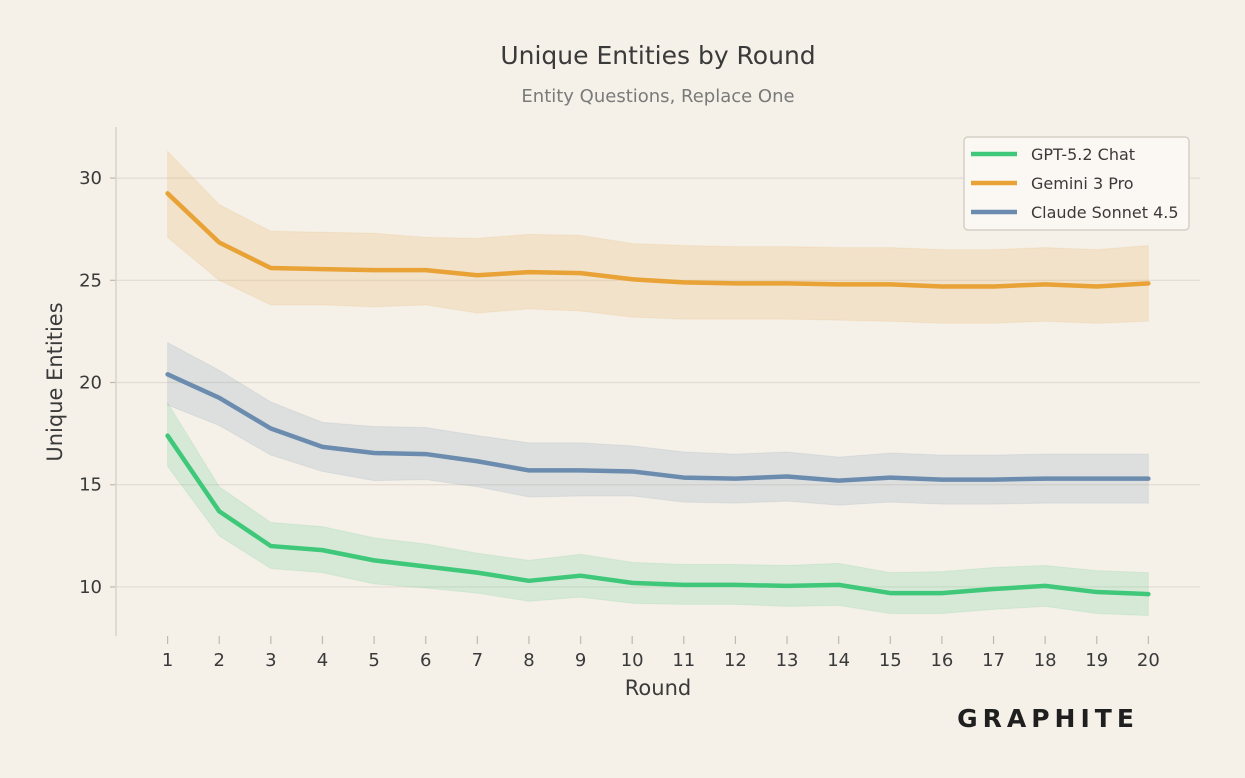  I want to click on x-tick-label: 12, so click(735, 660).